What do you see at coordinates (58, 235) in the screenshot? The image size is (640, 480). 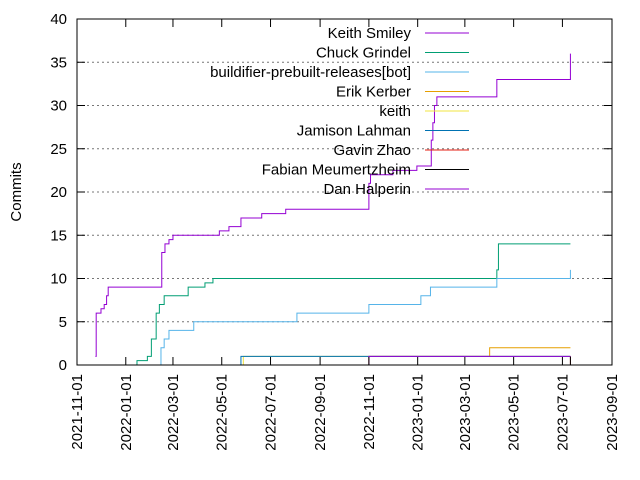 I see `y-tick-label: 15` at bounding box center [58, 235].